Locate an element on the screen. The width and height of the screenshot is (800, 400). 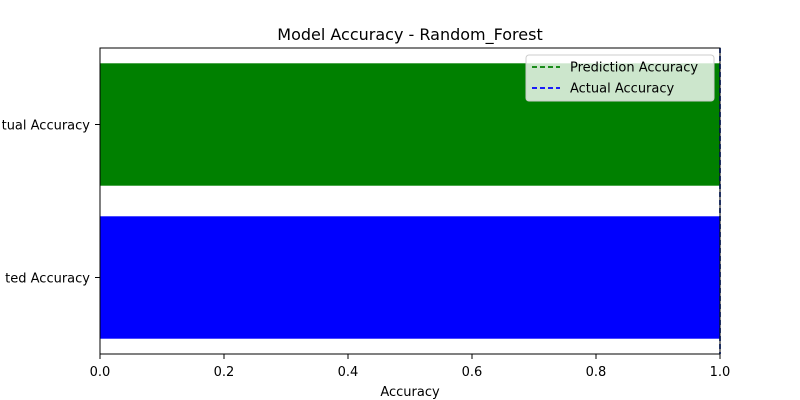
x-tick-label: 0.0 is located at coordinates (100, 372).